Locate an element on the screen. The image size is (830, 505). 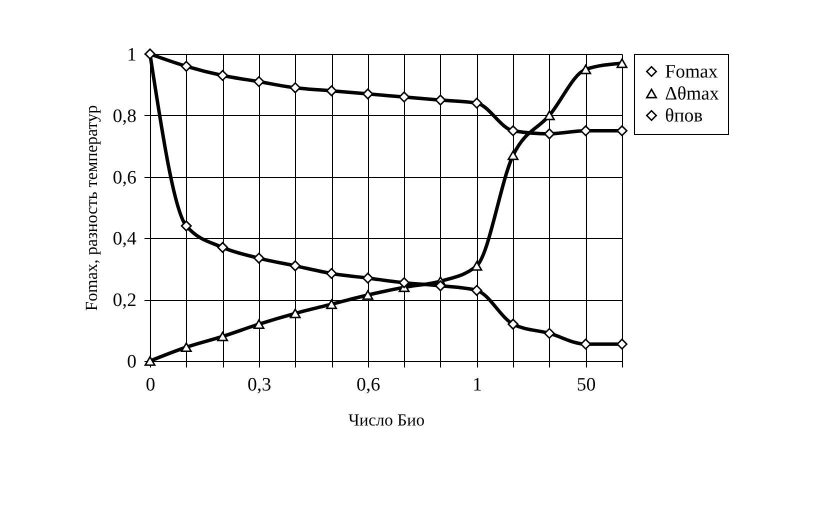
y-tick-label: 0 is located at coordinates (131, 362).